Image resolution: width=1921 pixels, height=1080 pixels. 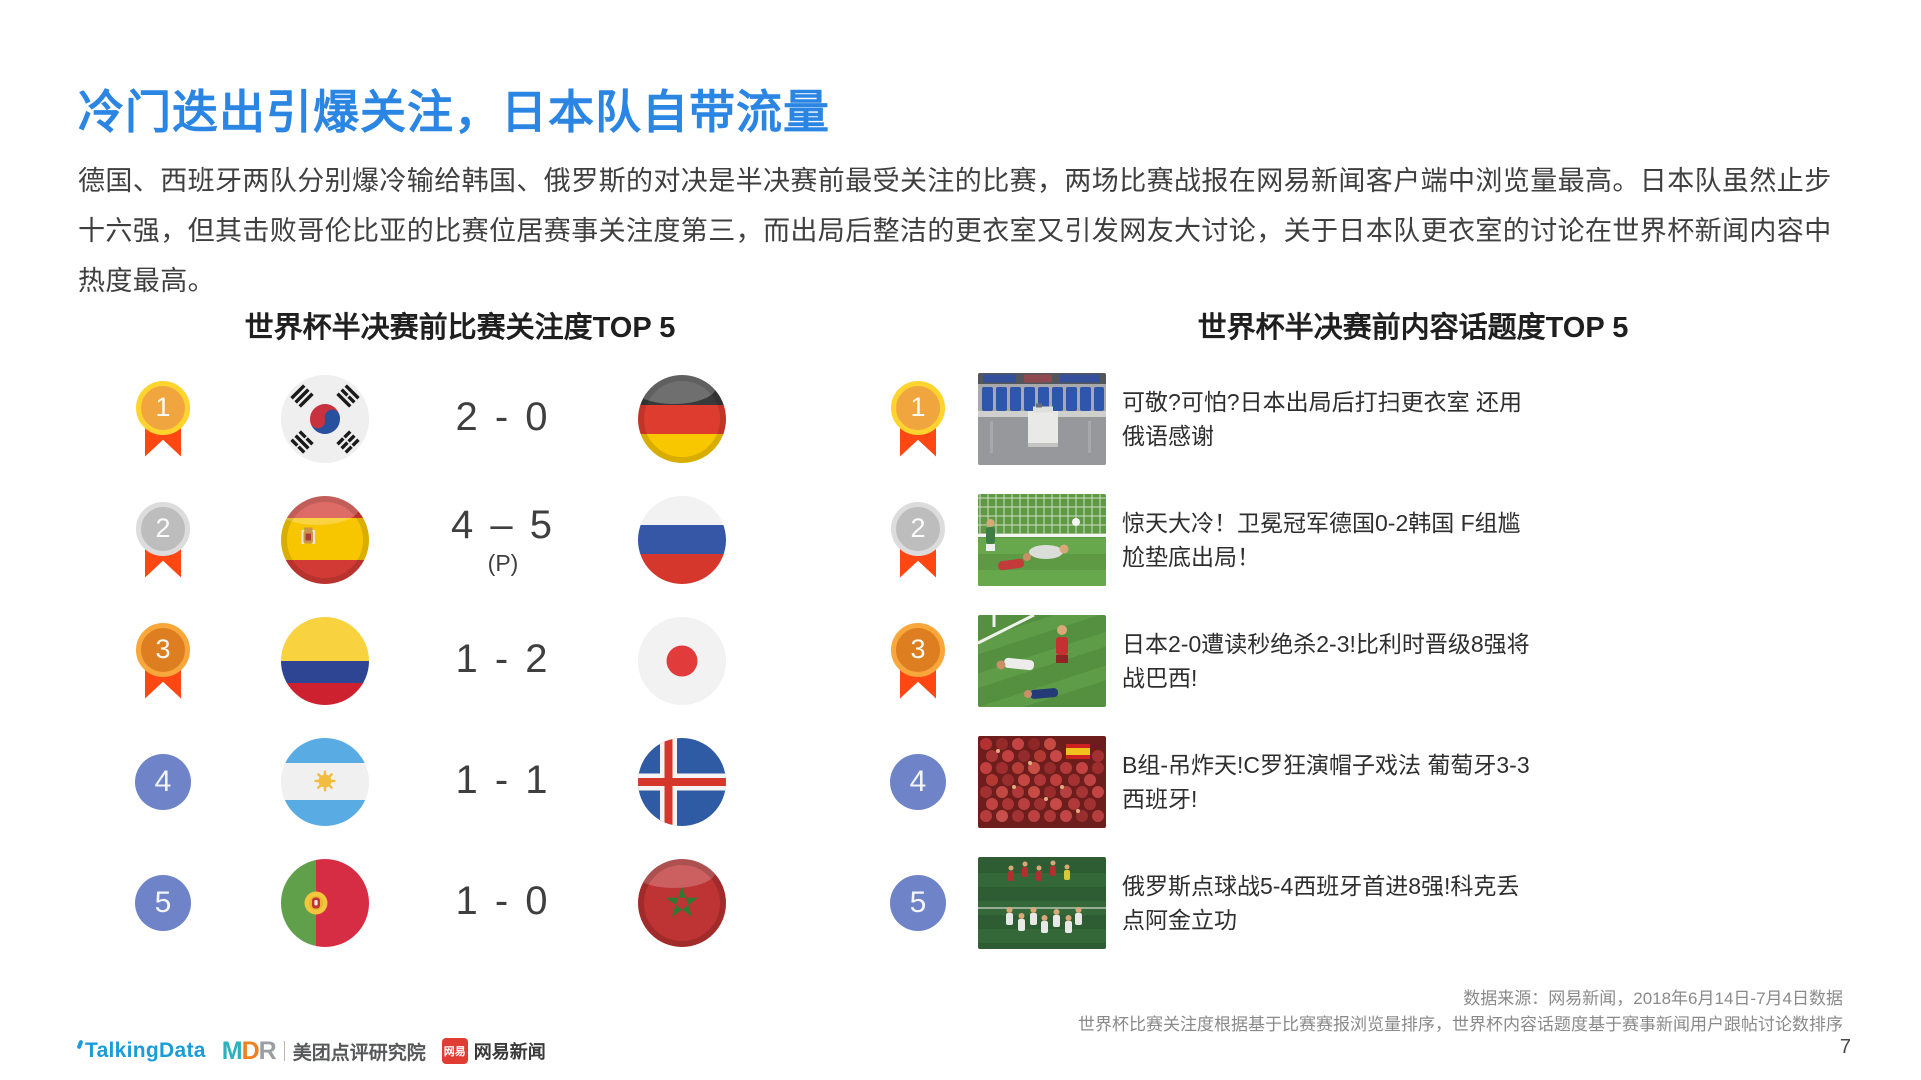 I want to click on japan-locker-room-thumbnail, so click(x=1042, y=418).